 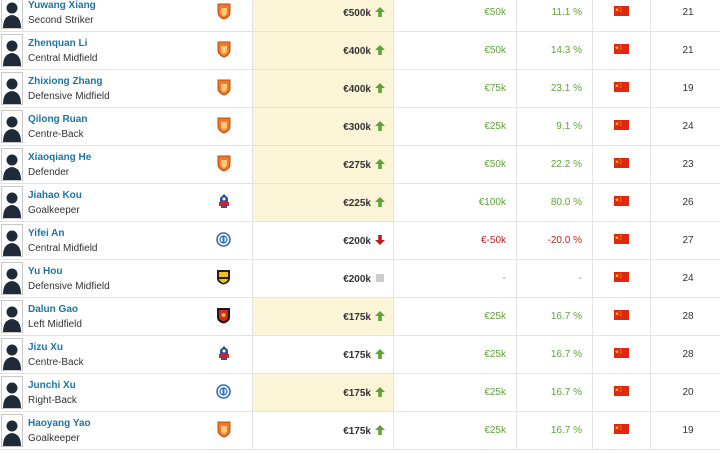 What do you see at coordinates (58, 43) in the screenshot?
I see `player-name-link: Zhenquan Li` at bounding box center [58, 43].